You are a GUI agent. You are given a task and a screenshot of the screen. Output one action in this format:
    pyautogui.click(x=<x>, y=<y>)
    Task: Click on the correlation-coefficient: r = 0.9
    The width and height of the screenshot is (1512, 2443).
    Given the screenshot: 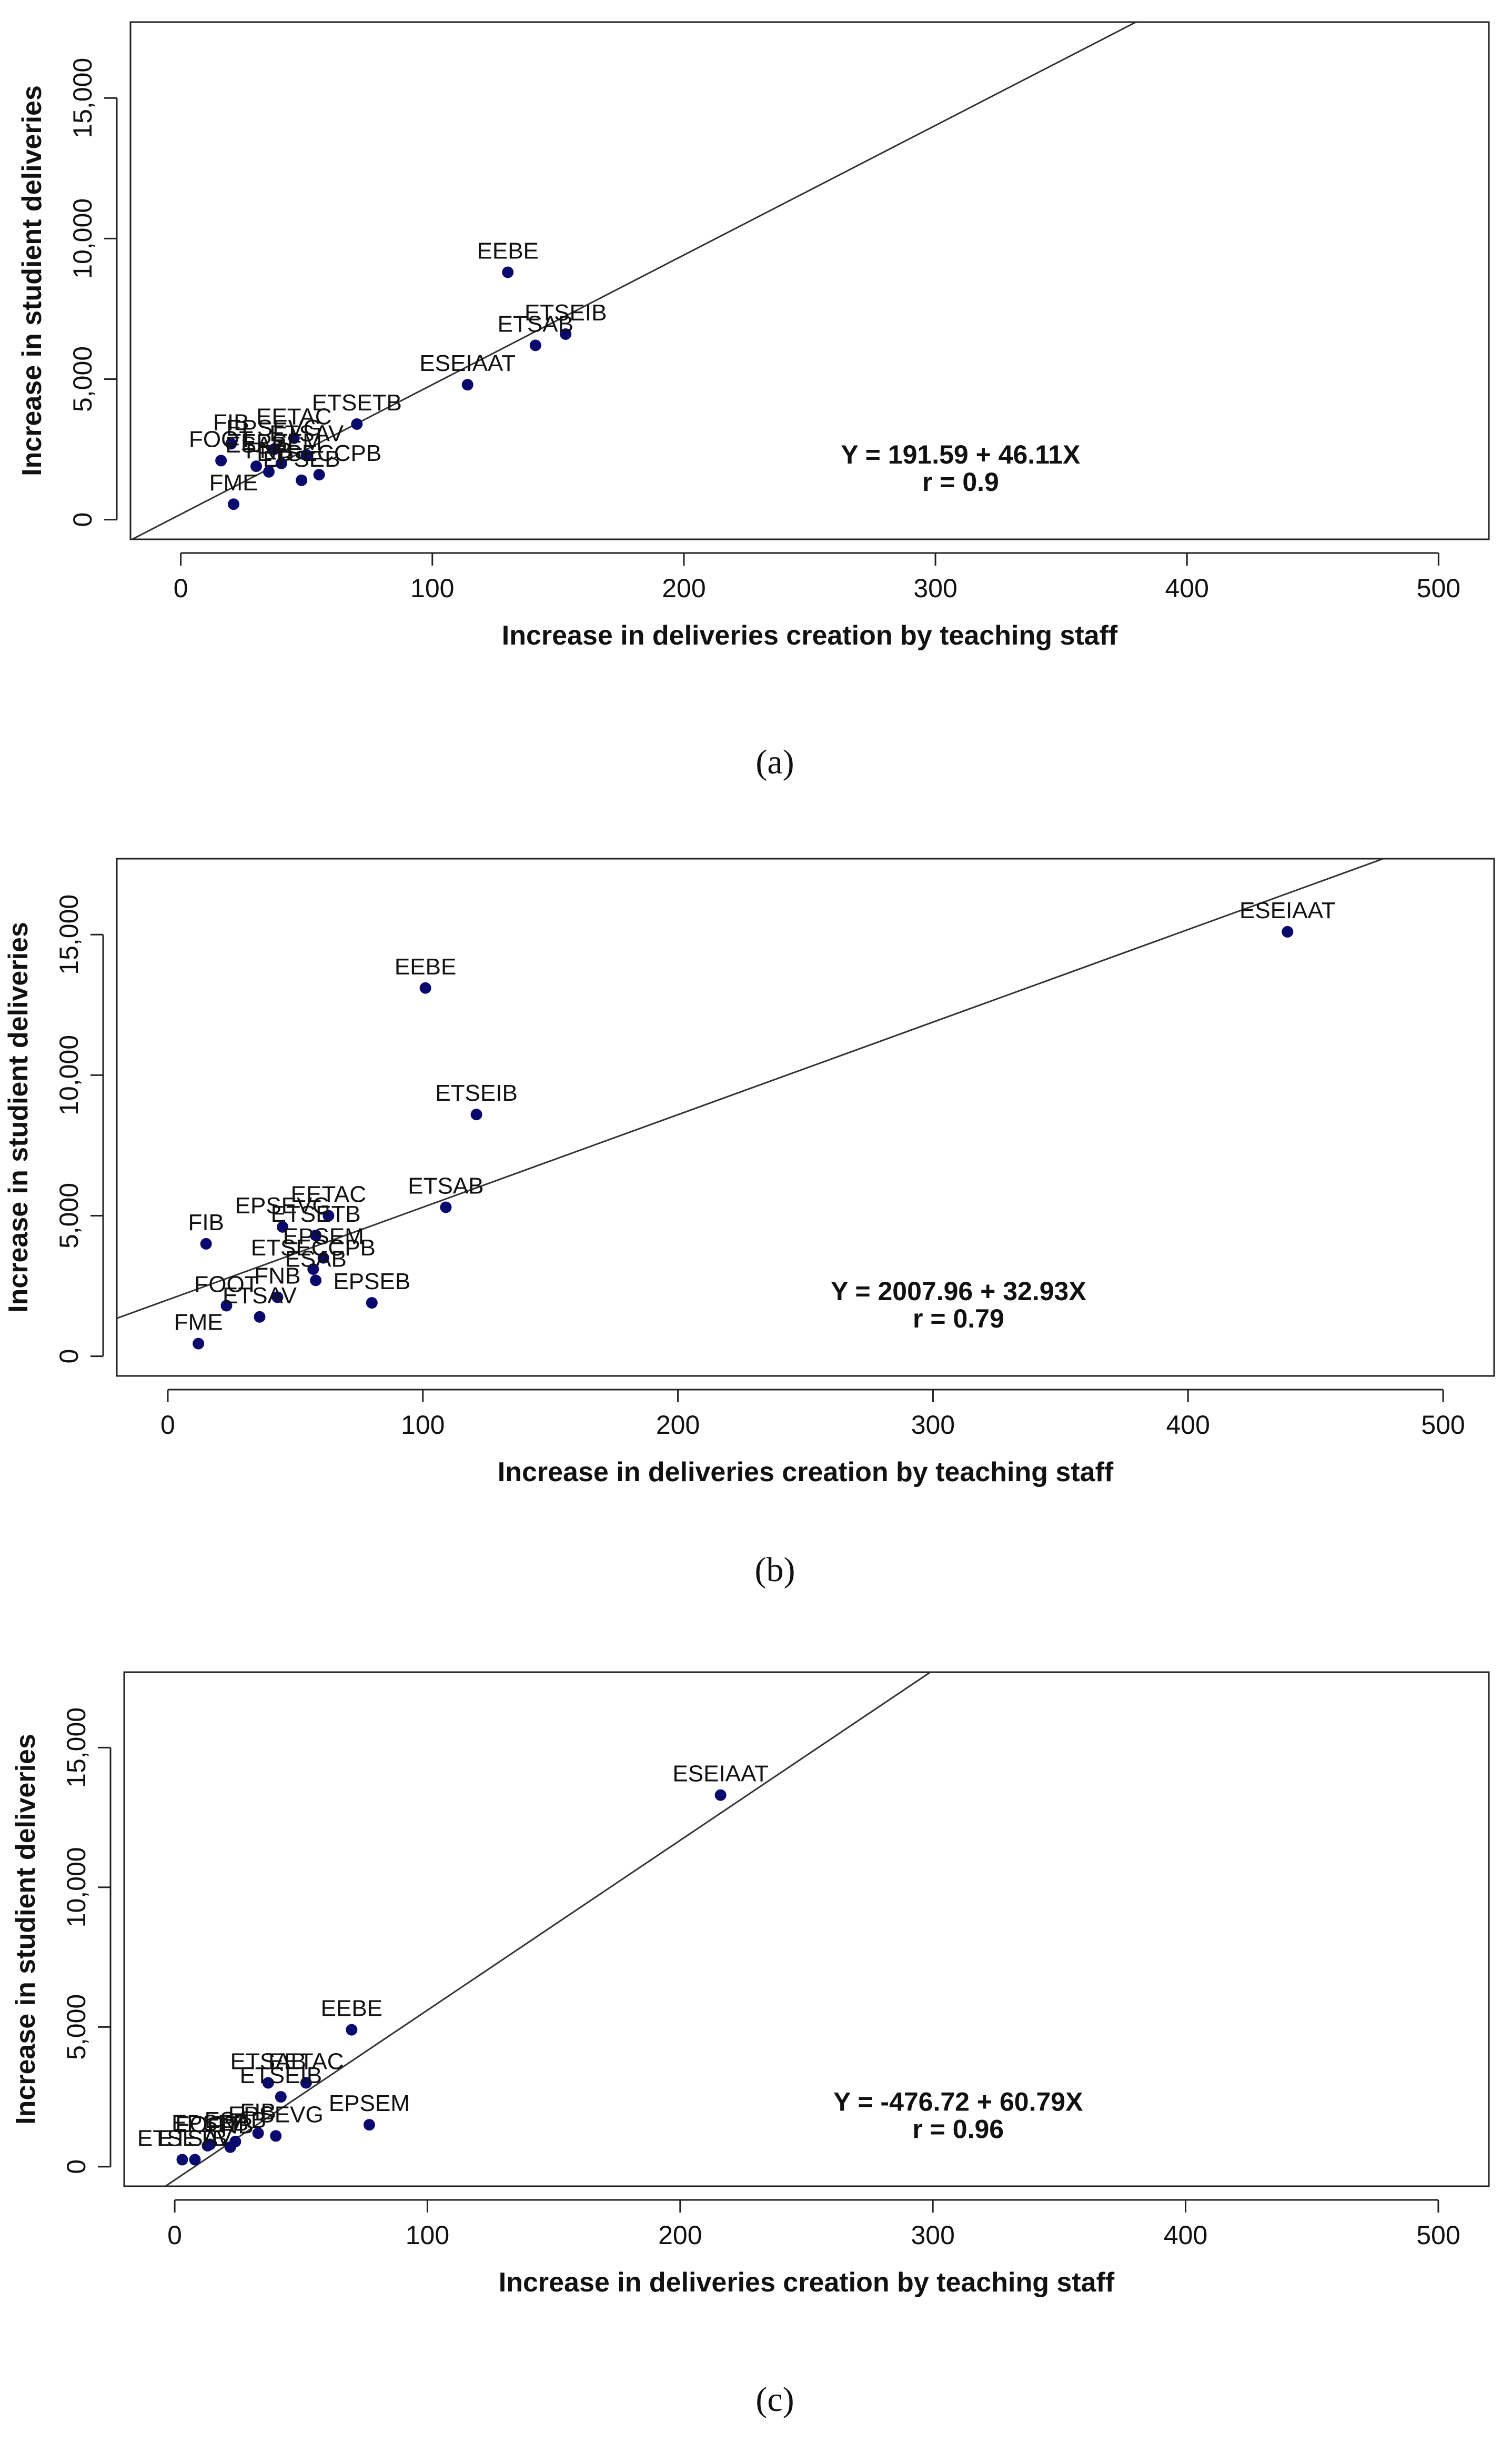 What is the action you would take?
    pyautogui.click(x=960, y=482)
    